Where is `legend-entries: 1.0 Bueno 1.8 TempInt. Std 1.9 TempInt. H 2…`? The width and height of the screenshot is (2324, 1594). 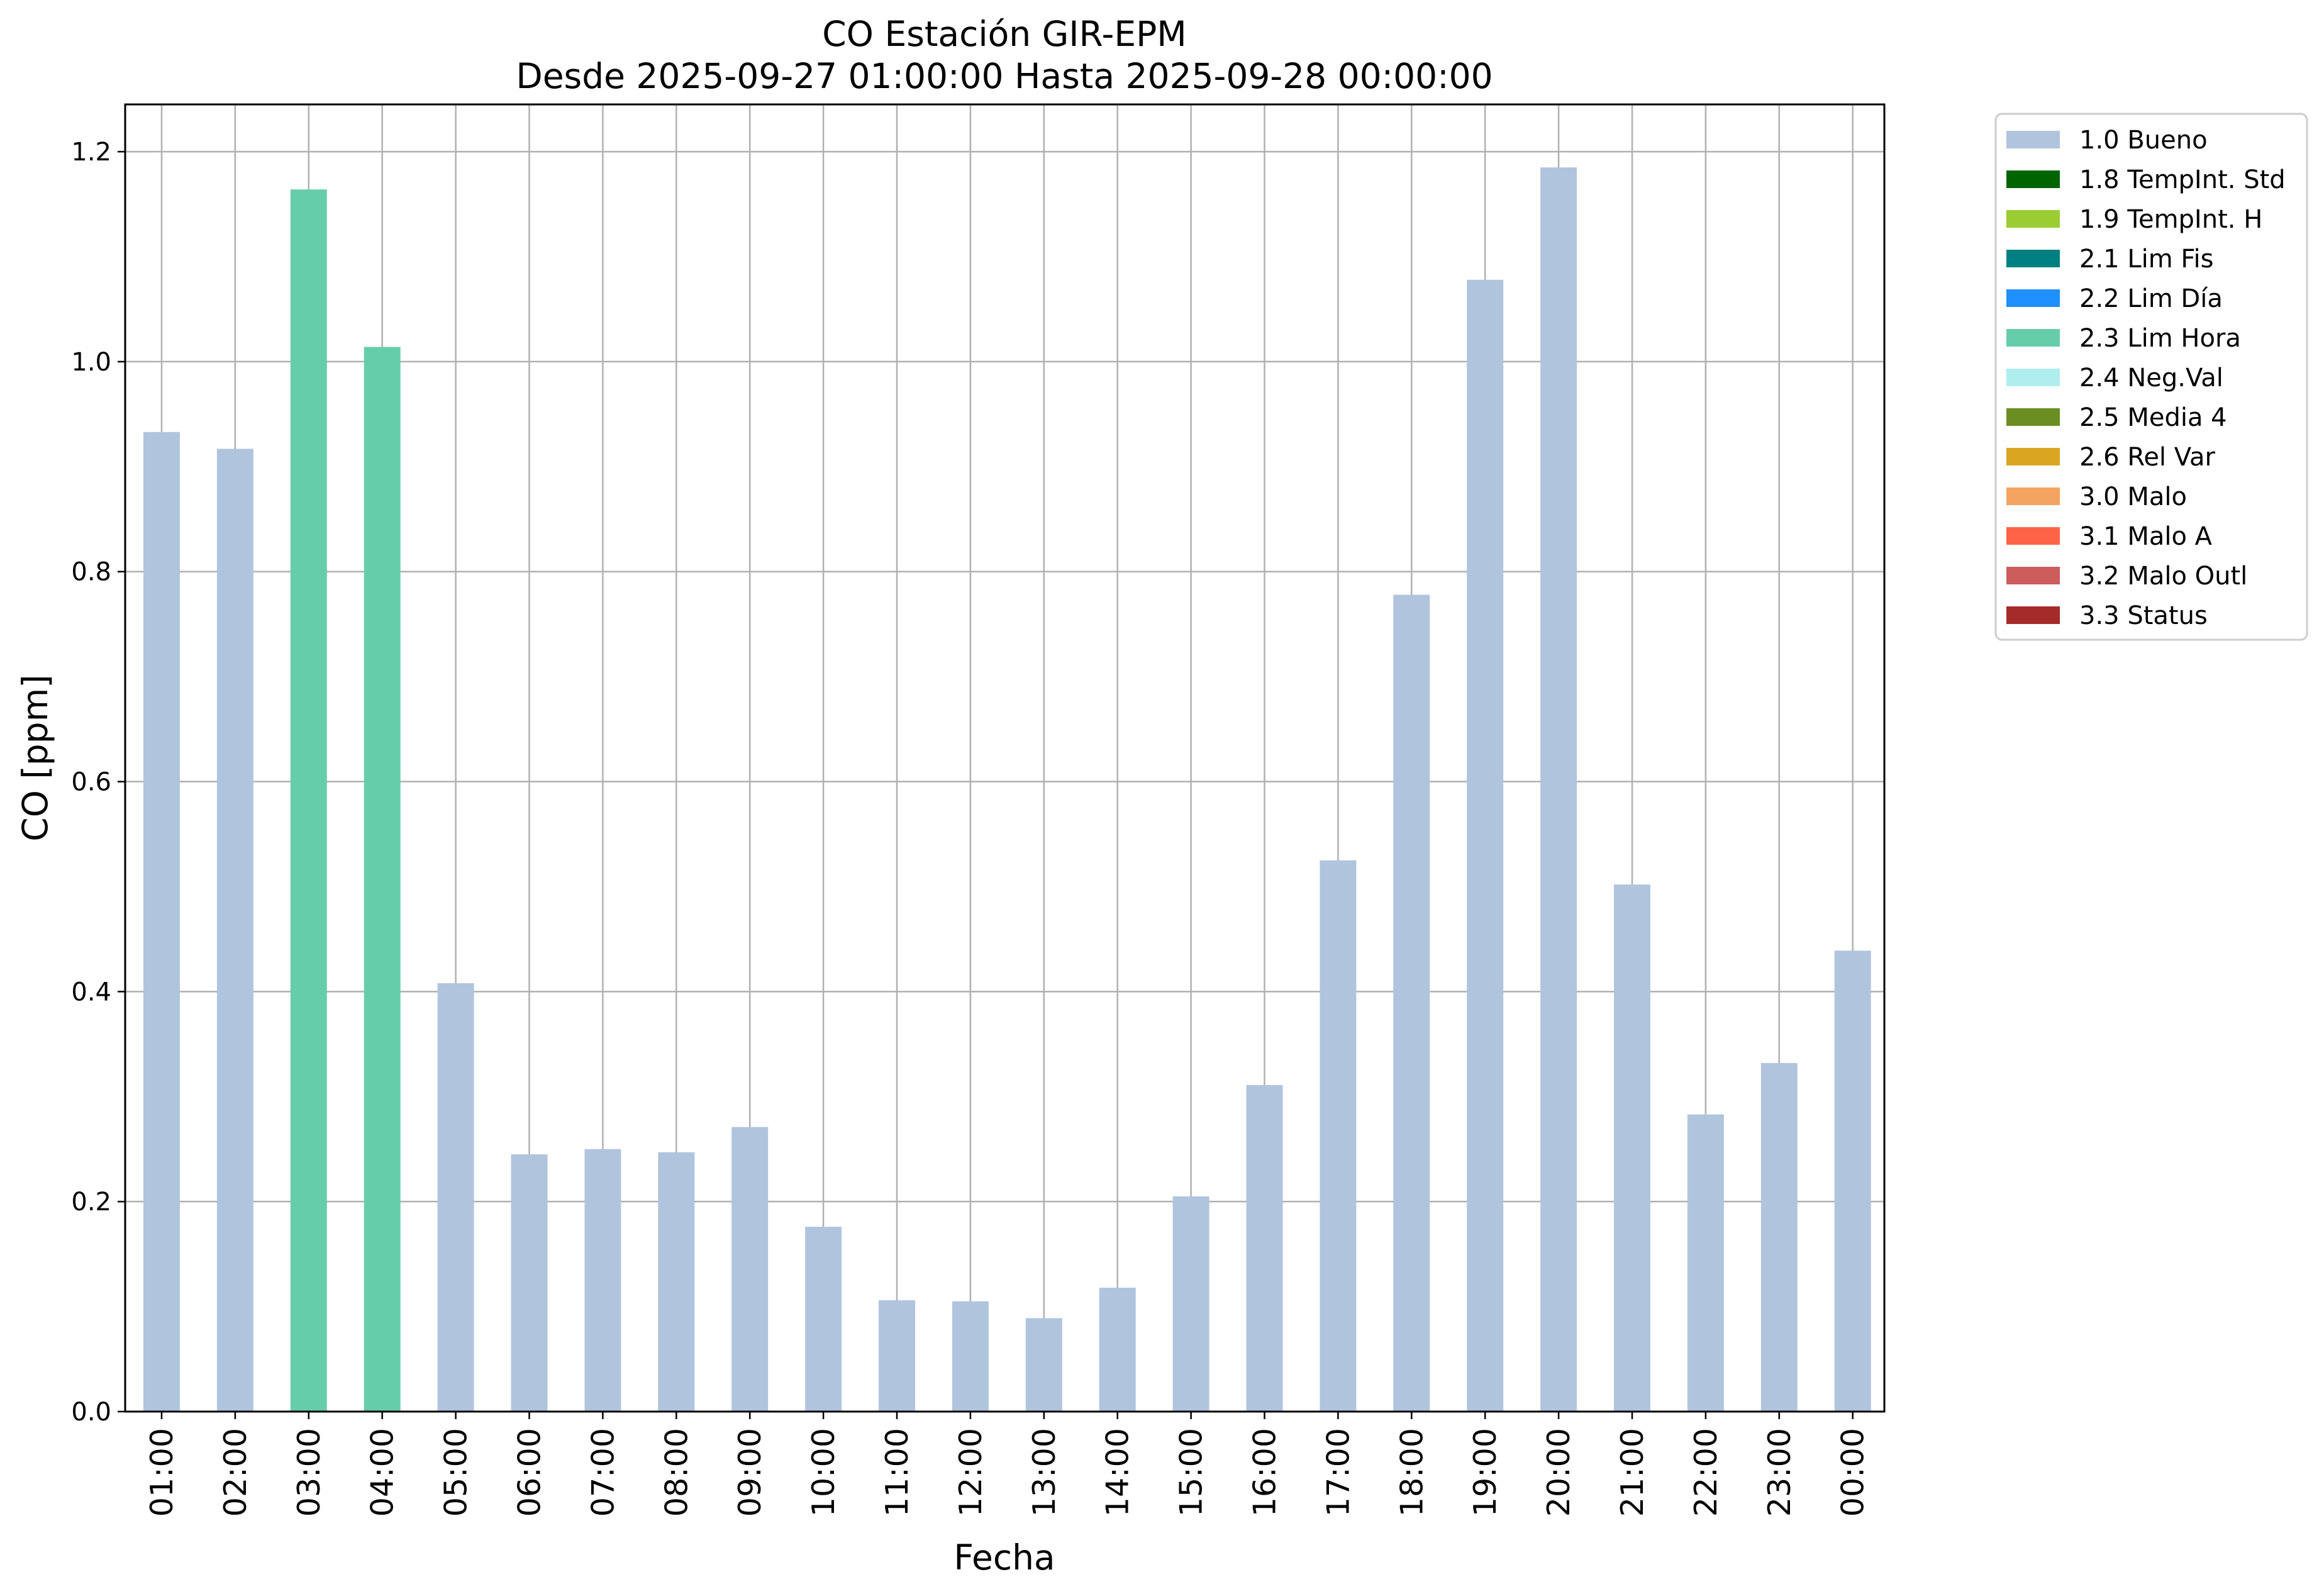 legend-entries: 1.0 Bueno 1.8 TempInt. Std 1.9 TempInt. H 2… is located at coordinates (2146, 378).